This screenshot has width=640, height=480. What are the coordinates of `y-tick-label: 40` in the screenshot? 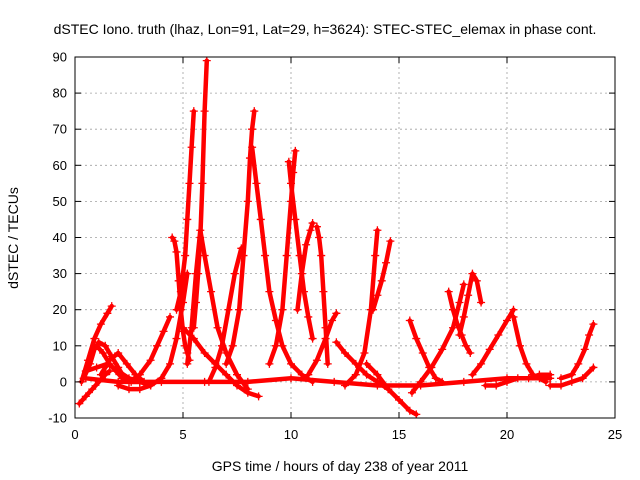 It's located at (60, 237).